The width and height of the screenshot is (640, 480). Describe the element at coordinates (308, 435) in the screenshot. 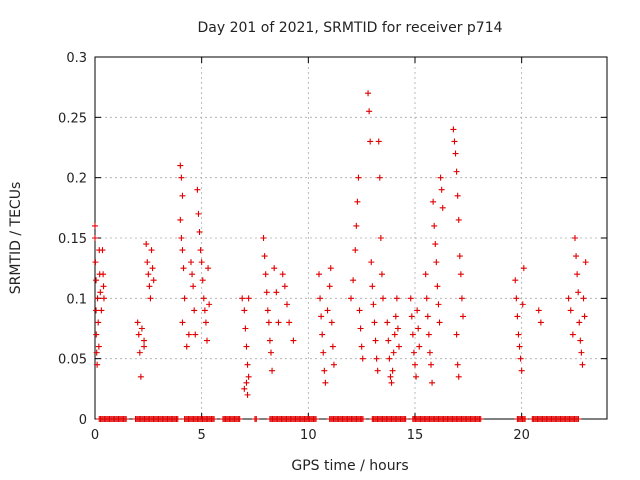

I see `x-tick-label: 10` at that location.